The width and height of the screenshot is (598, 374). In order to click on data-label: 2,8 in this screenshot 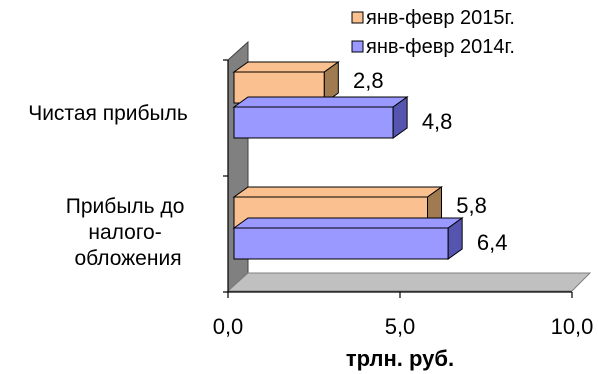, I will do `click(368, 80)`.